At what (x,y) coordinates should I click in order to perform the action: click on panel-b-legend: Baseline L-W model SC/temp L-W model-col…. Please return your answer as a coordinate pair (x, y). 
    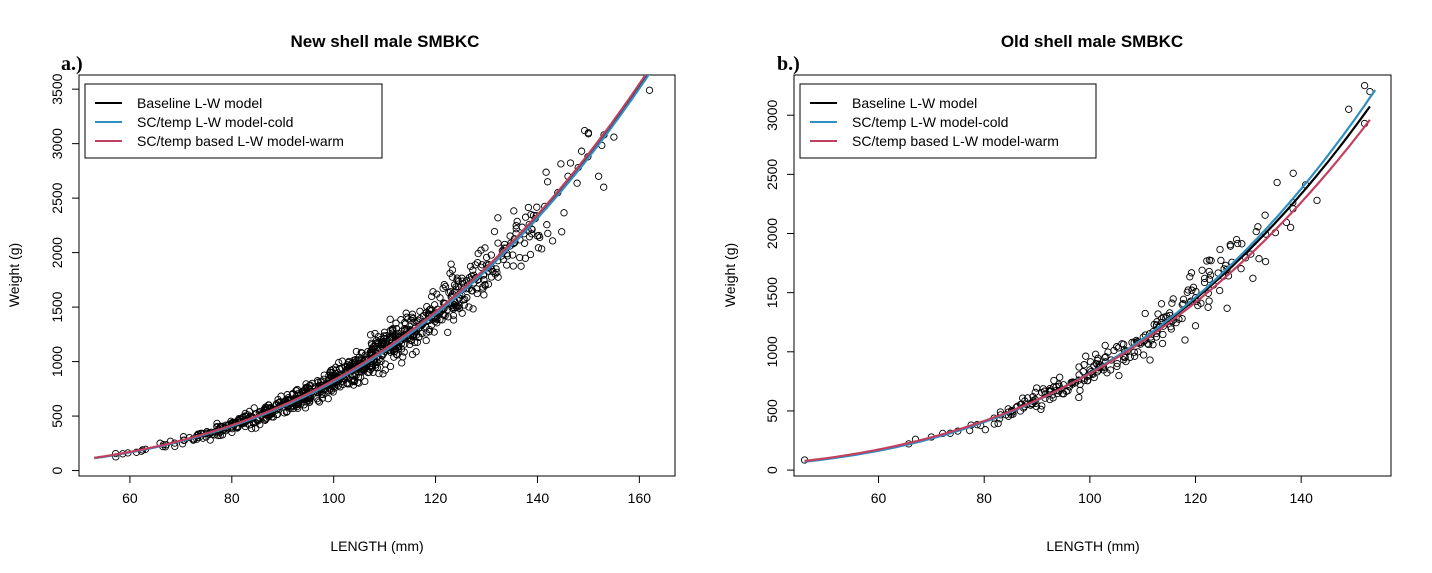
    Looking at the image, I should click on (948, 121).